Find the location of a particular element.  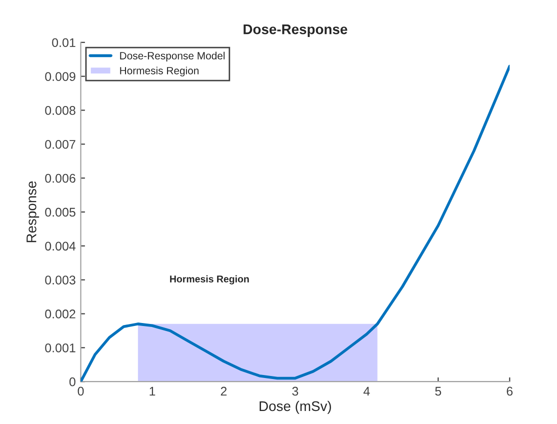

x-tick-label: 0 is located at coordinates (81, 391).